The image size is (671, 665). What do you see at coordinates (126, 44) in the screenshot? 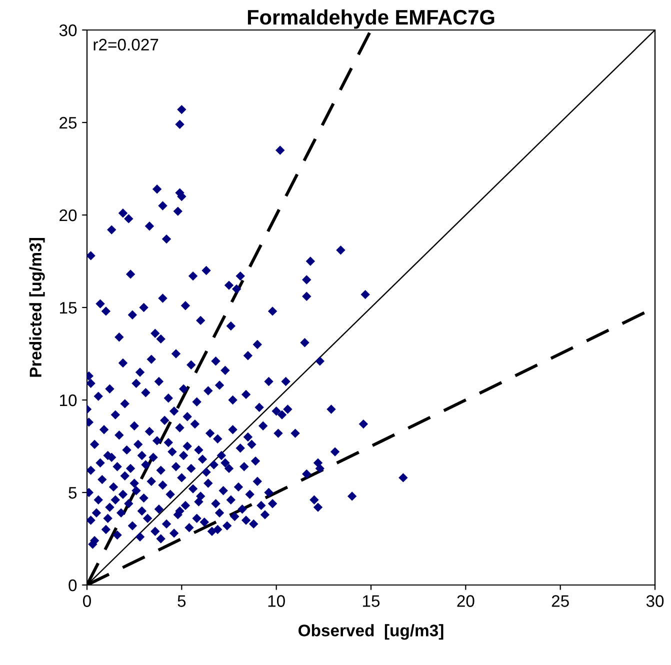
I see `annotation: r2=0.027` at bounding box center [126, 44].